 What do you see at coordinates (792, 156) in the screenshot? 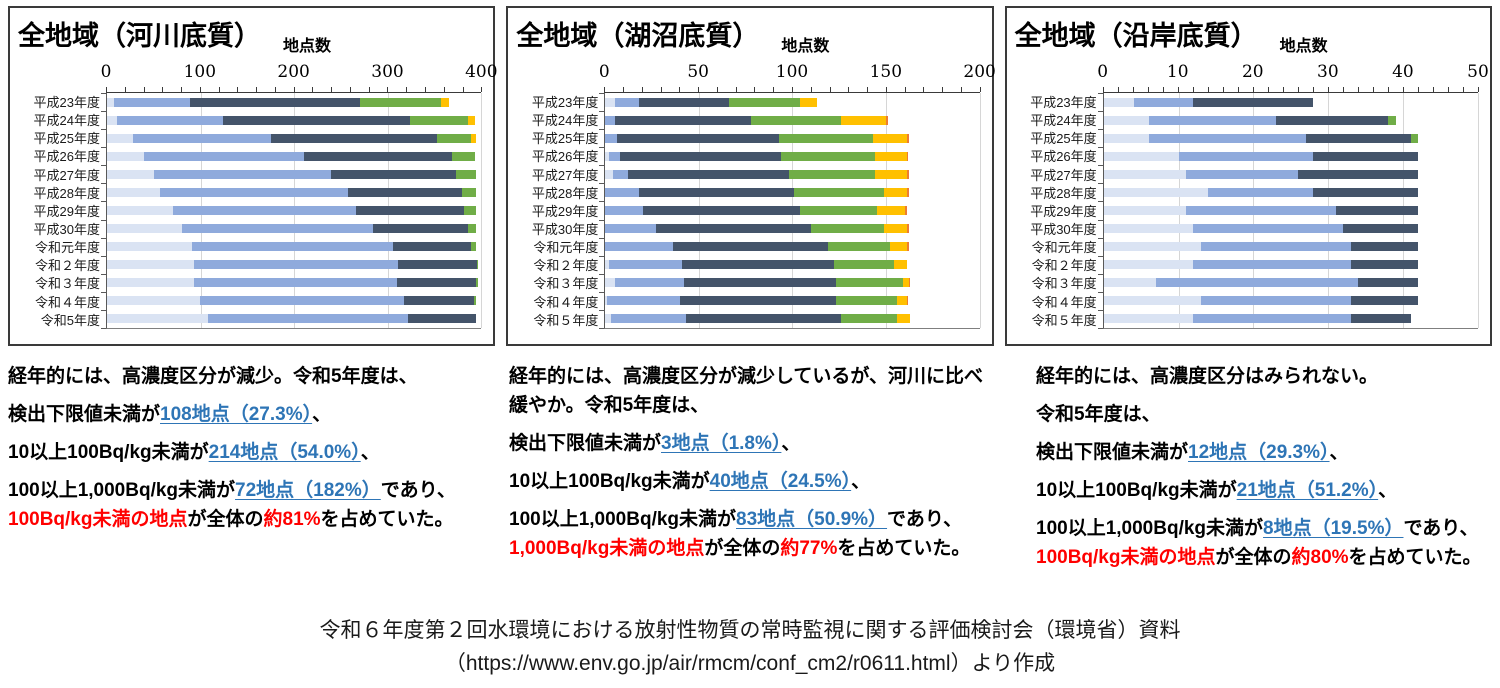
I see `bar-row-平成26年度` at bounding box center [792, 156].